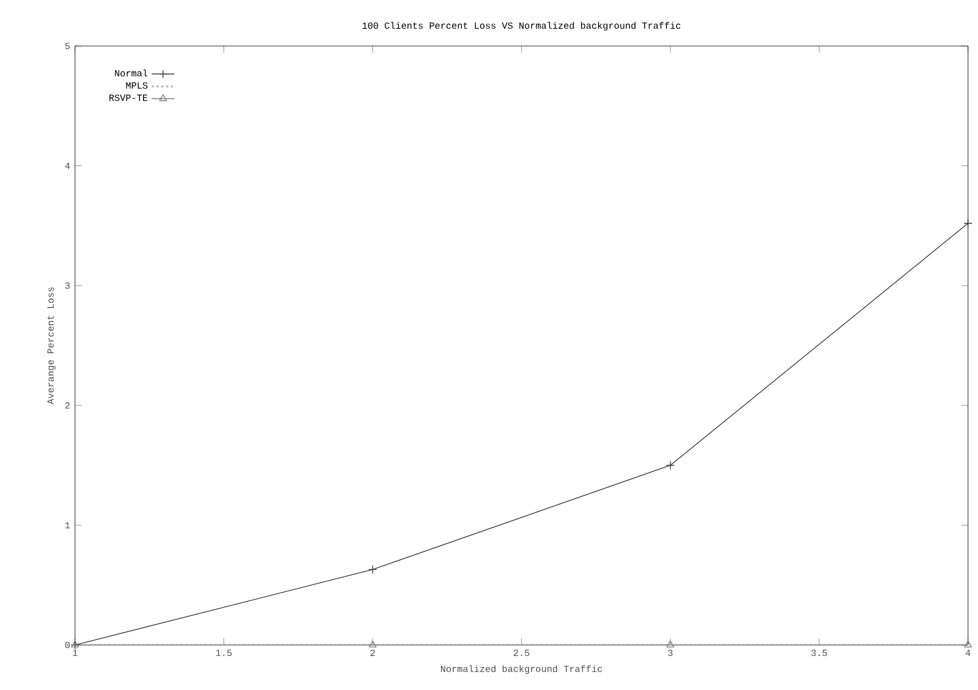  Describe the element at coordinates (51, 345) in the screenshot. I see `y-axis-title: Averange Percent Loss` at that location.